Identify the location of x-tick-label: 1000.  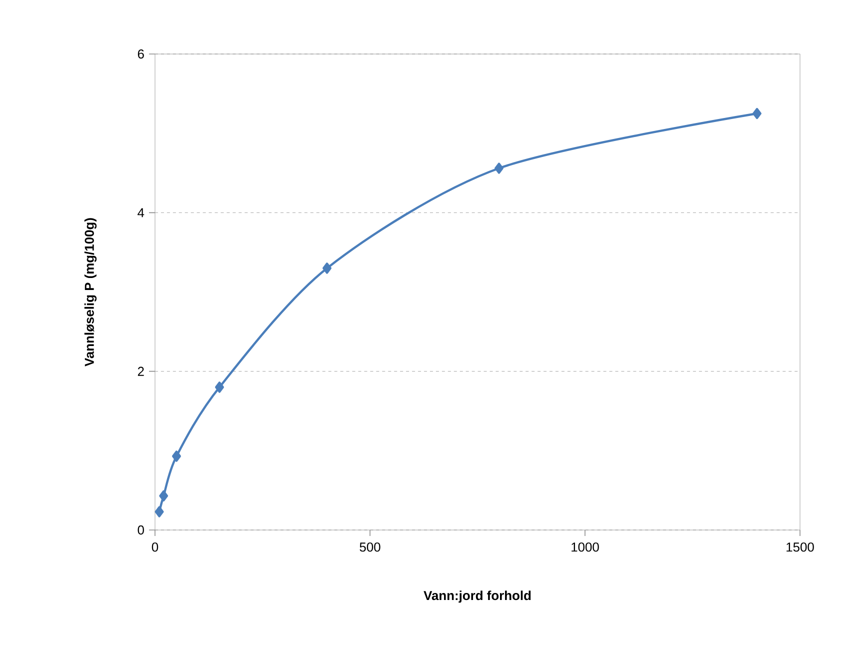
(585, 547).